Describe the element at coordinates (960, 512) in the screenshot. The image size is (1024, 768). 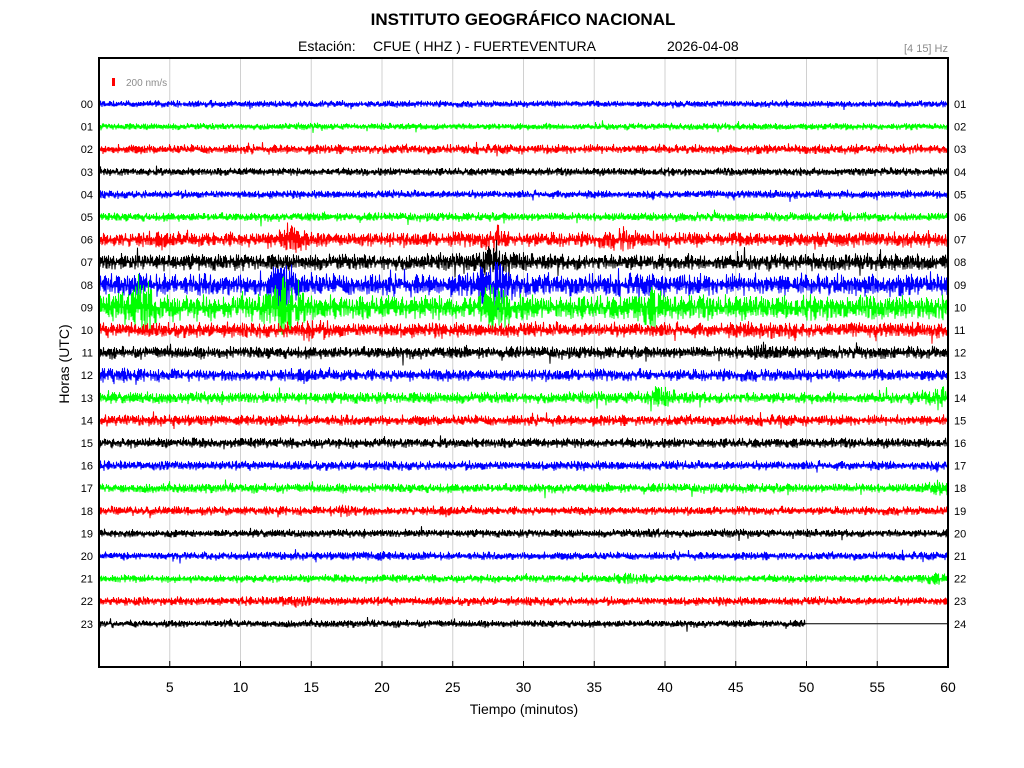
I see `hour-label-right-18: 19` at that location.